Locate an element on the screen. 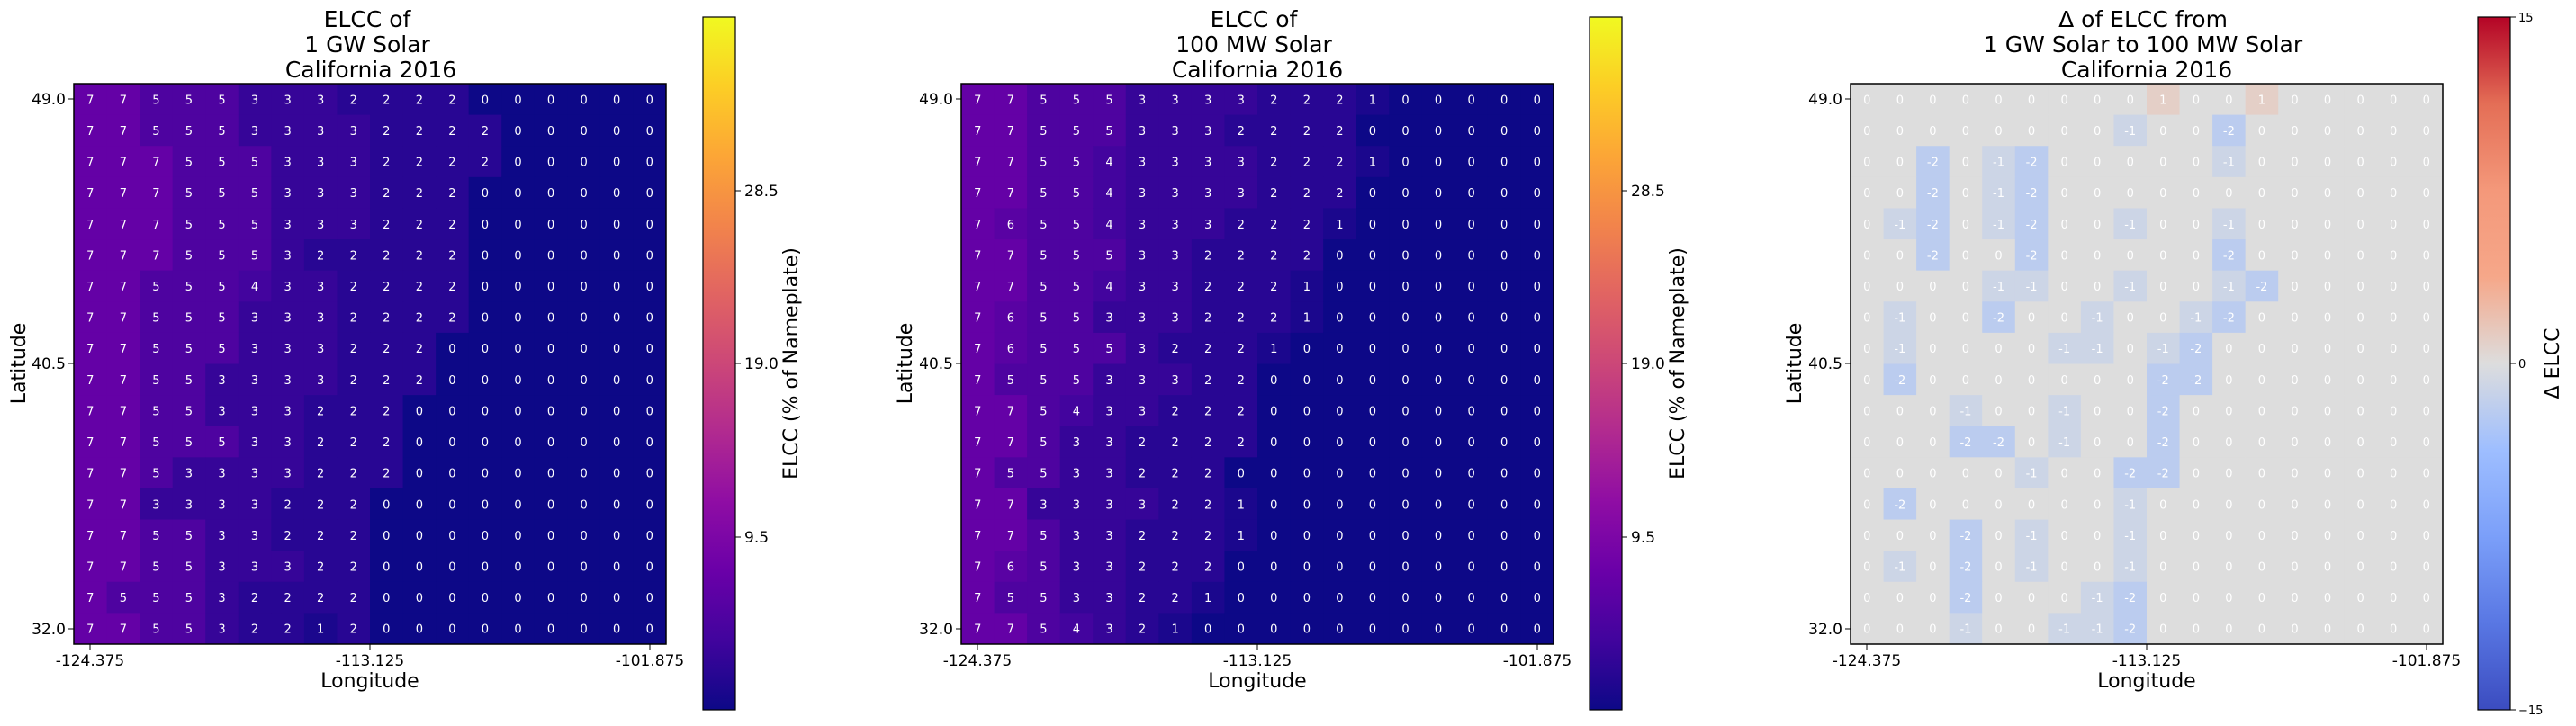 This screenshot has width=2576, height=726. panel-2-ytick-label: 40.5 is located at coordinates (936, 364).